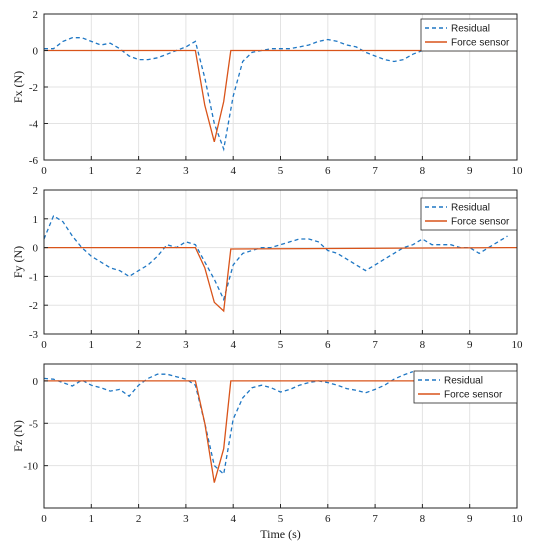 The image size is (535, 550). Describe the element at coordinates (18, 262) in the screenshot. I see `y-axis-label: Fy (N)` at that location.